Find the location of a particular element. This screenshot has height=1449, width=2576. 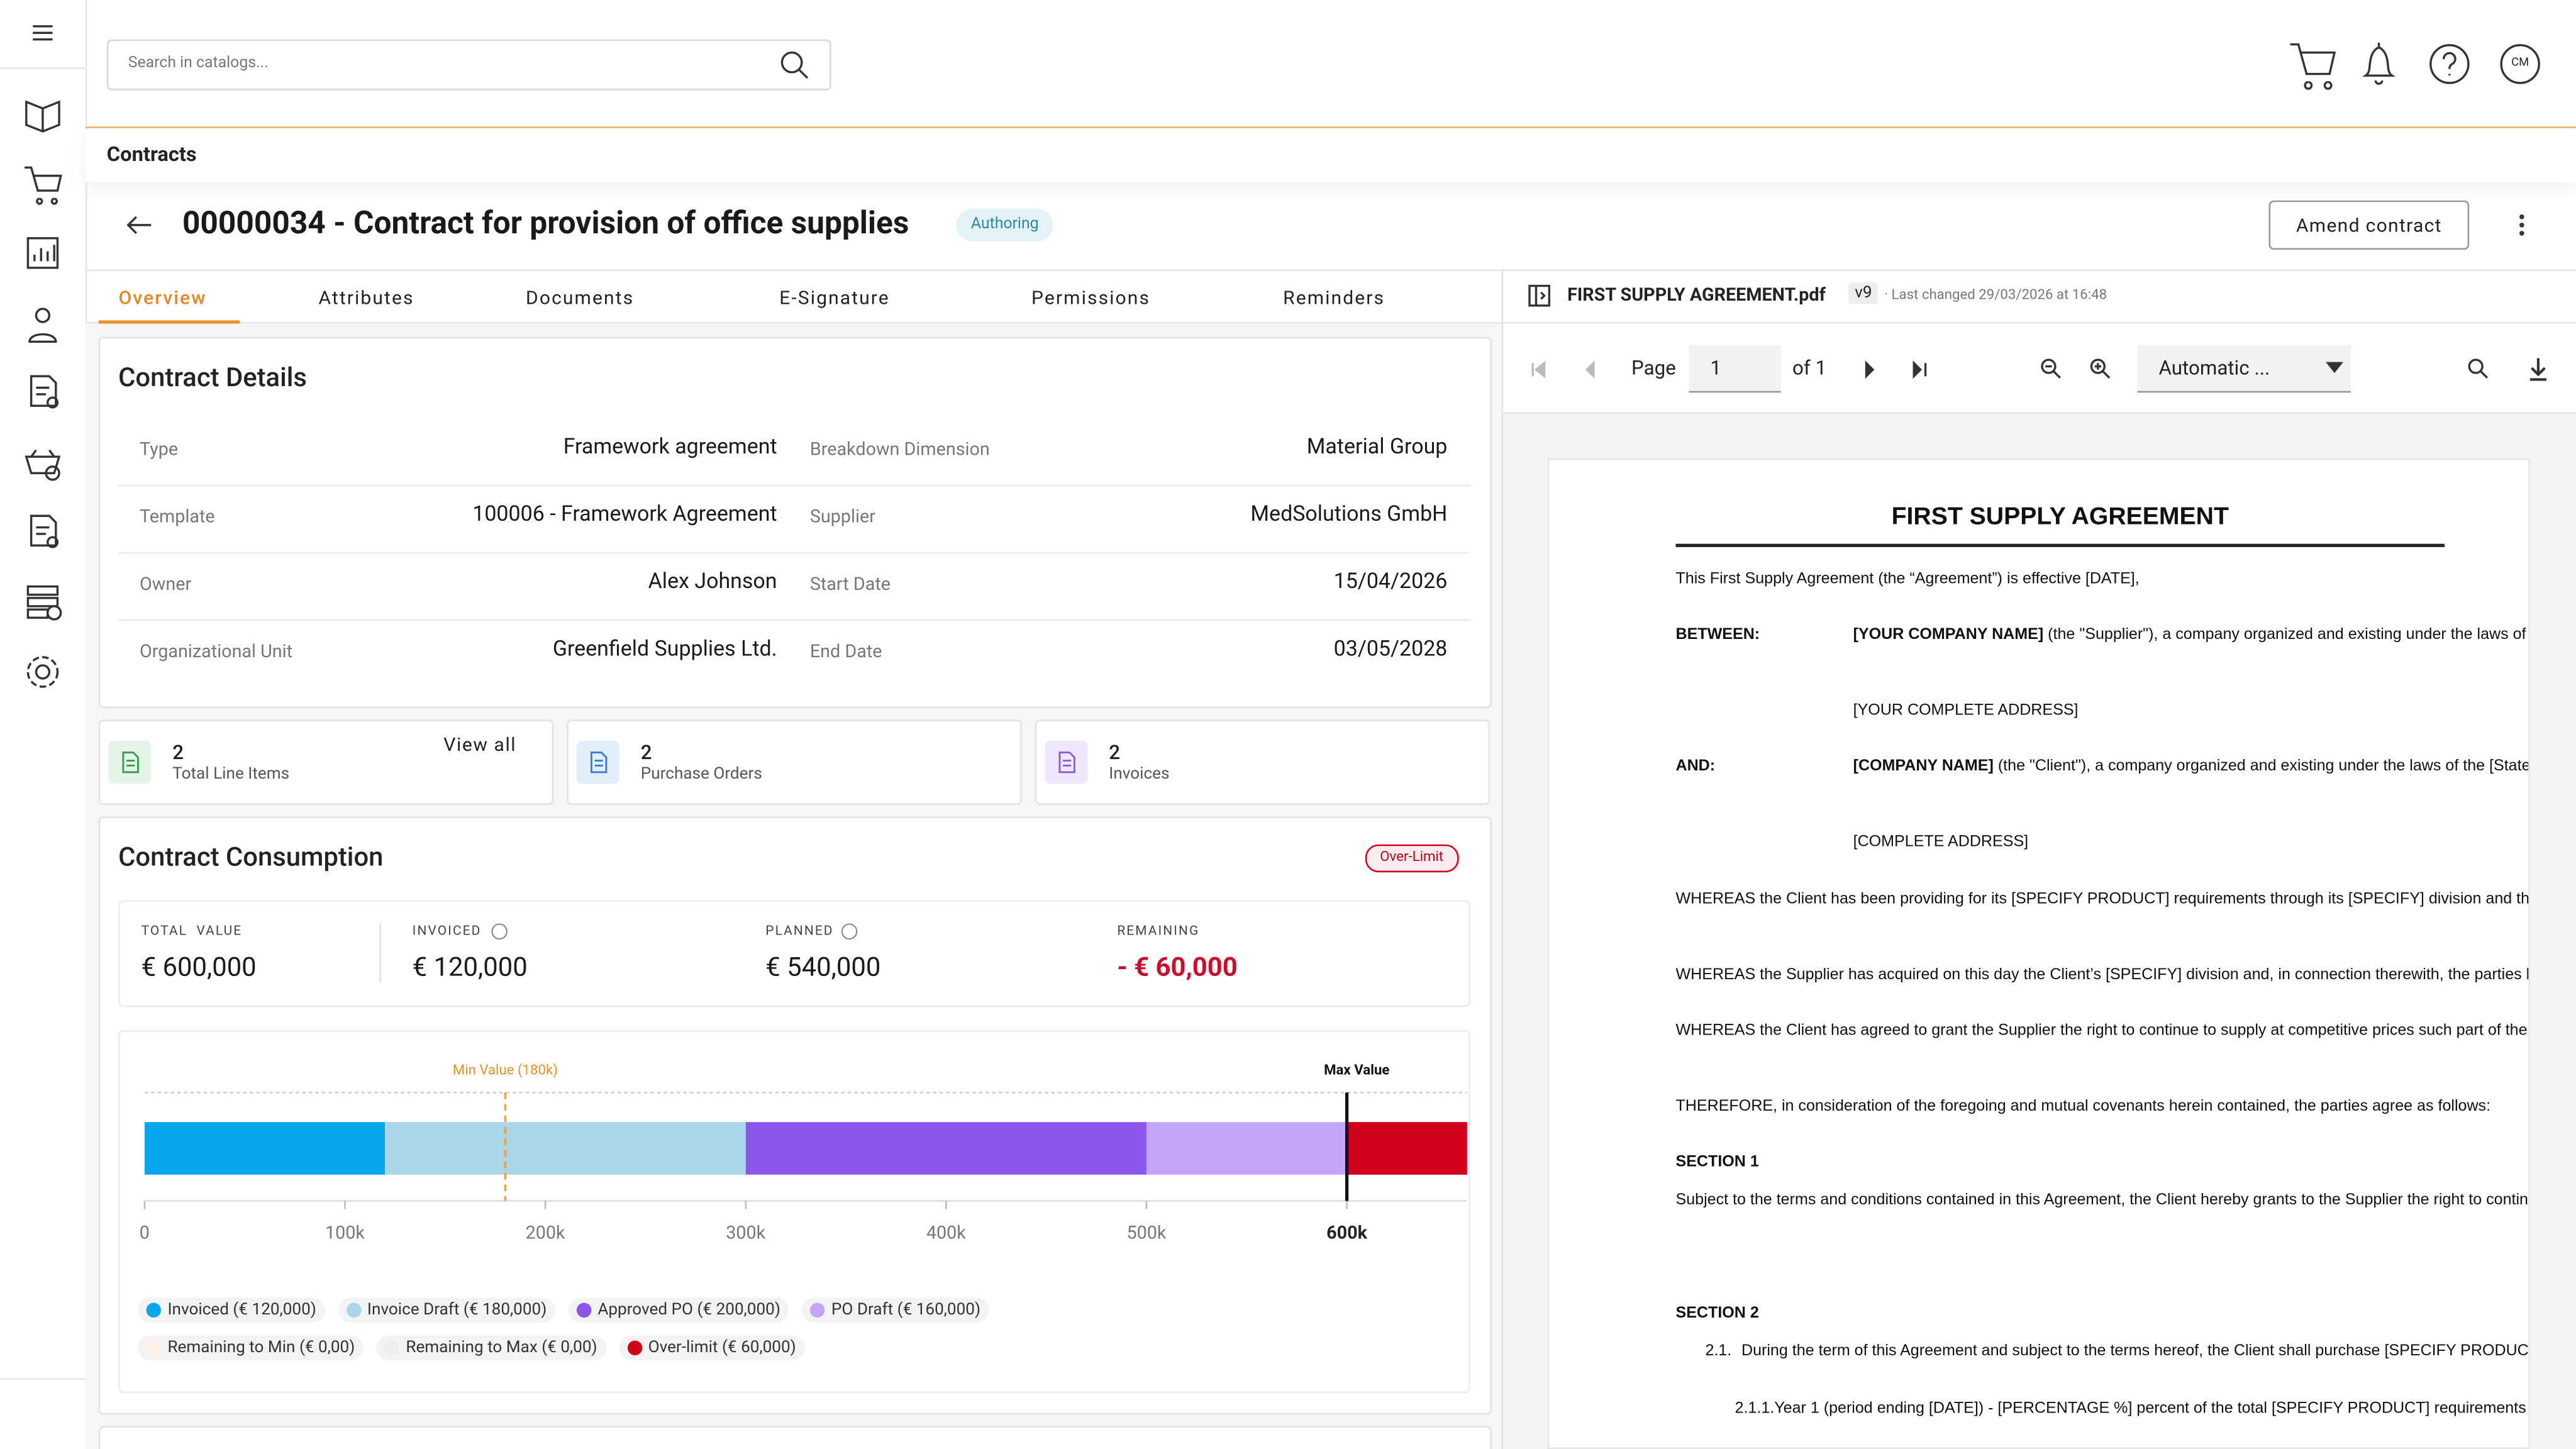

kpi-value: - € 60,000 is located at coordinates (1177, 967).